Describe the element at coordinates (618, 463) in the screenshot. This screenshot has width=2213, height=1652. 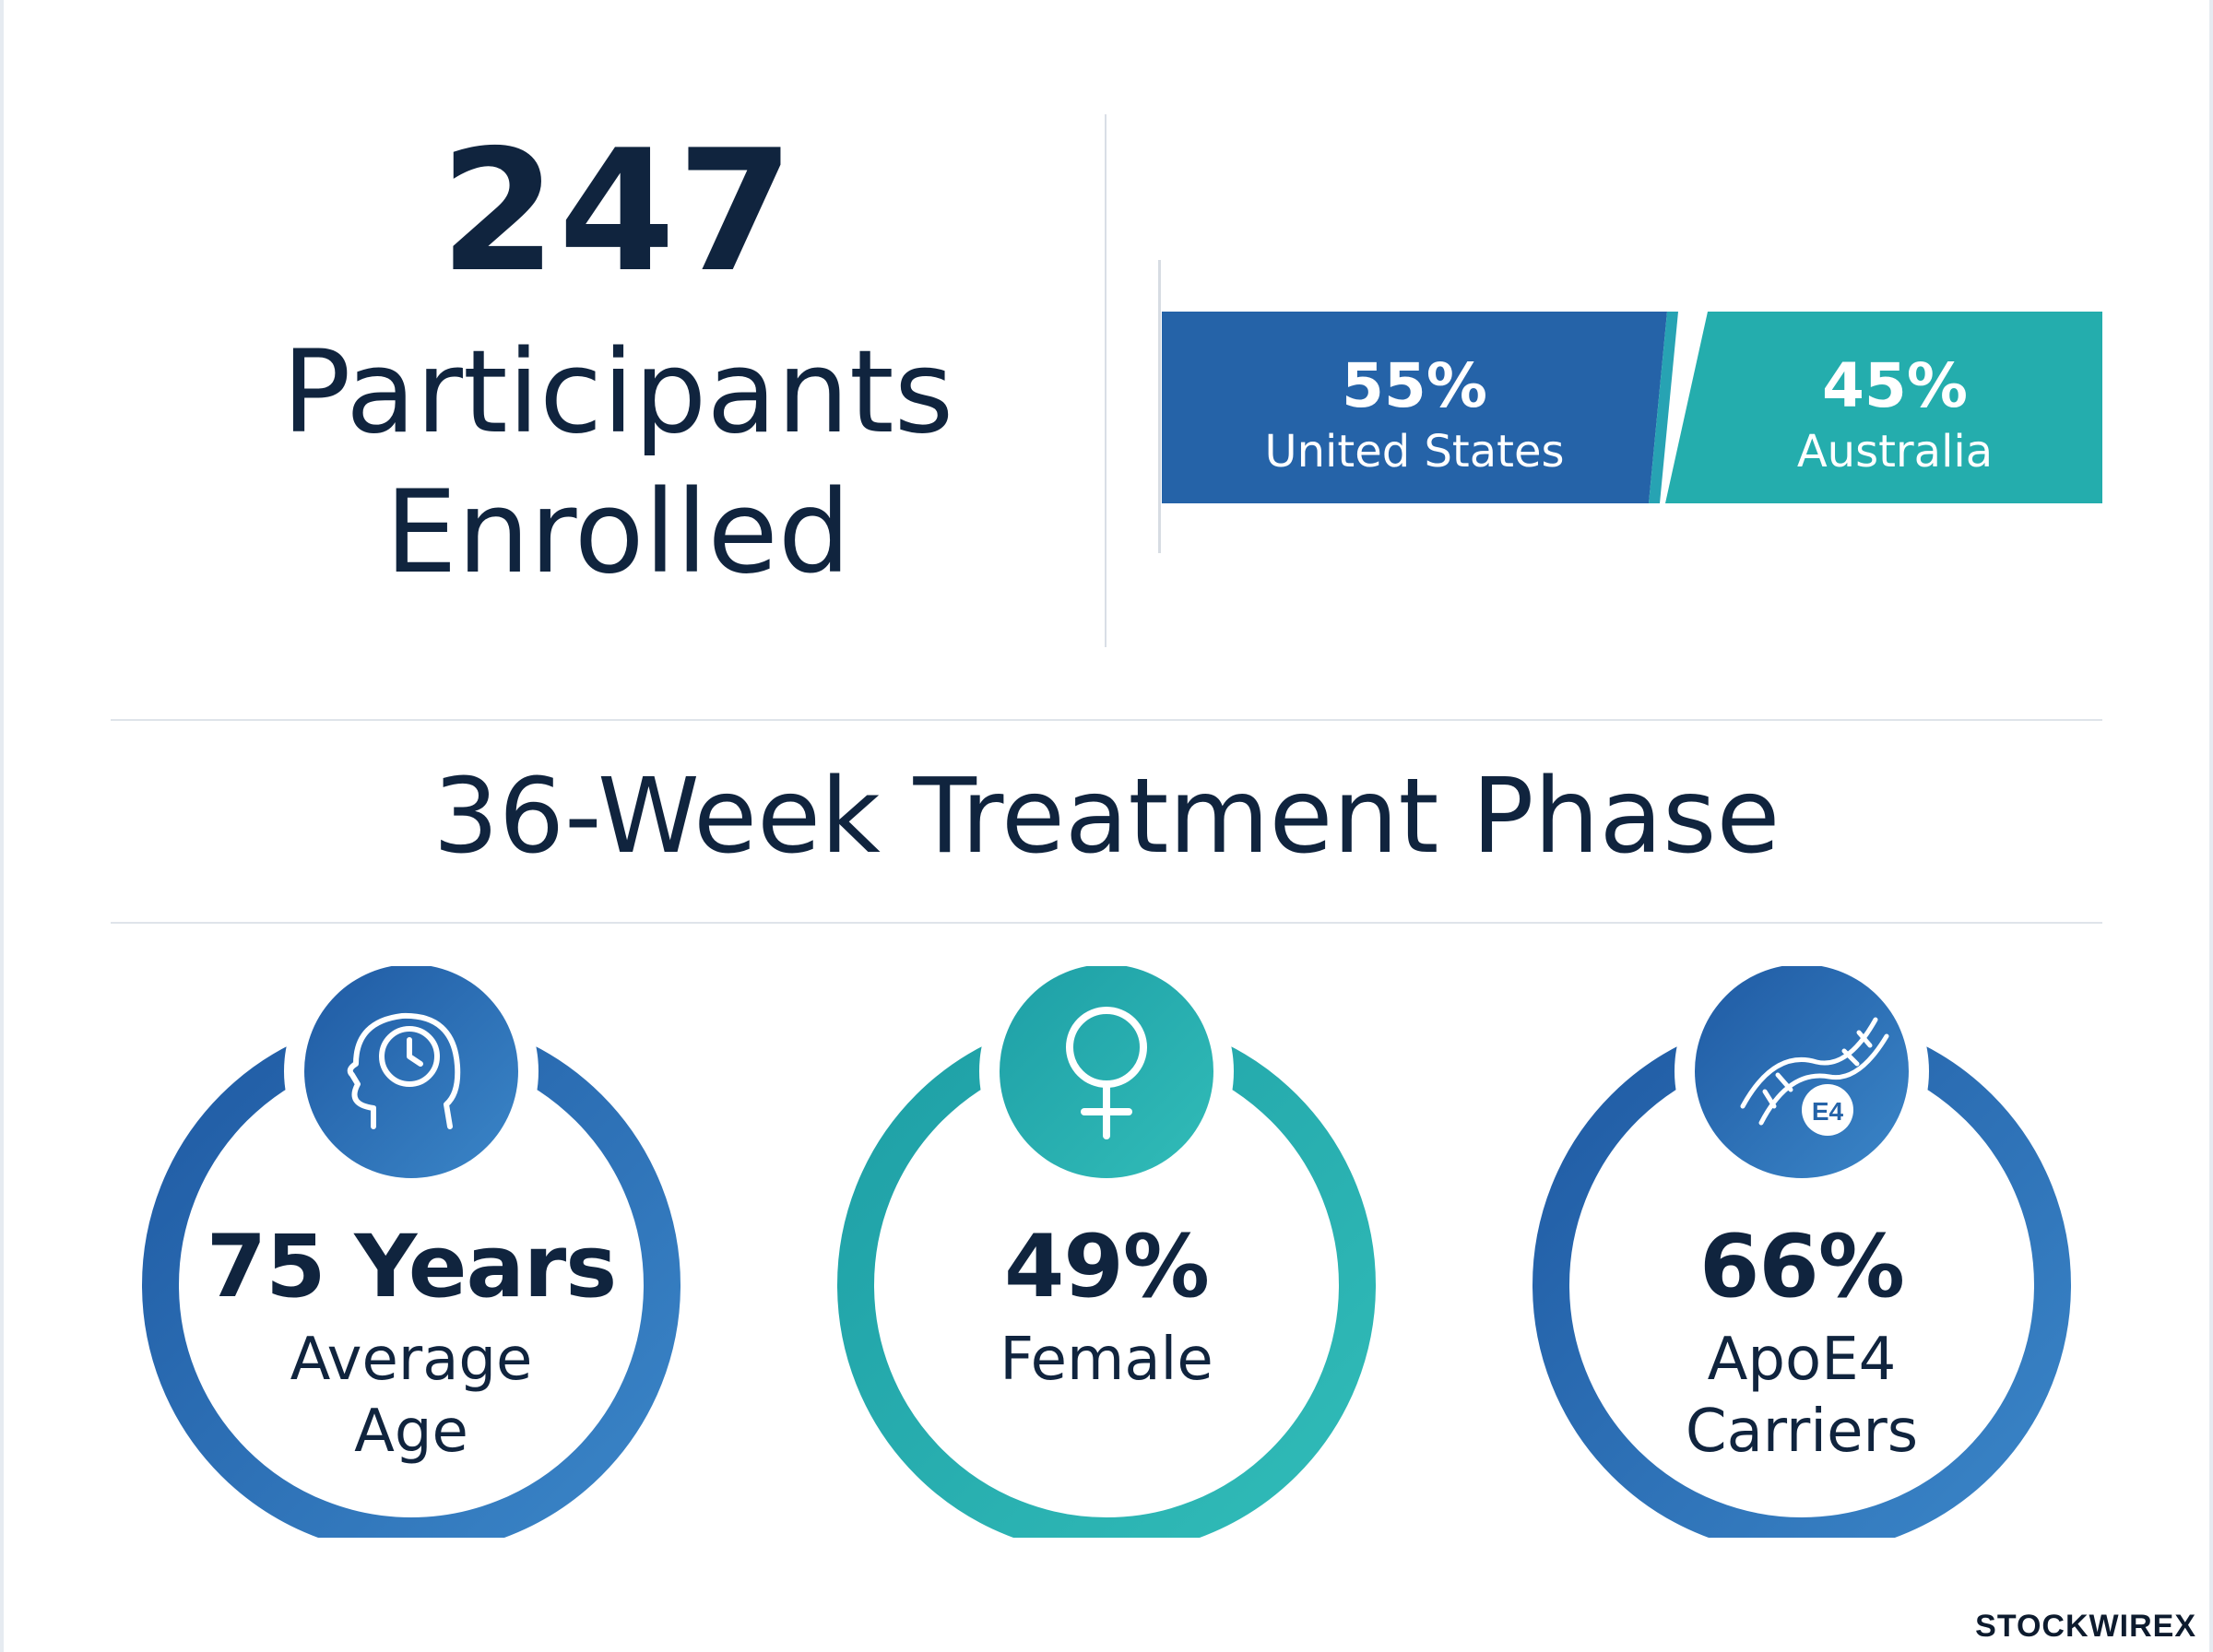
I see `enrollment-label: Participants Enrolled` at that location.